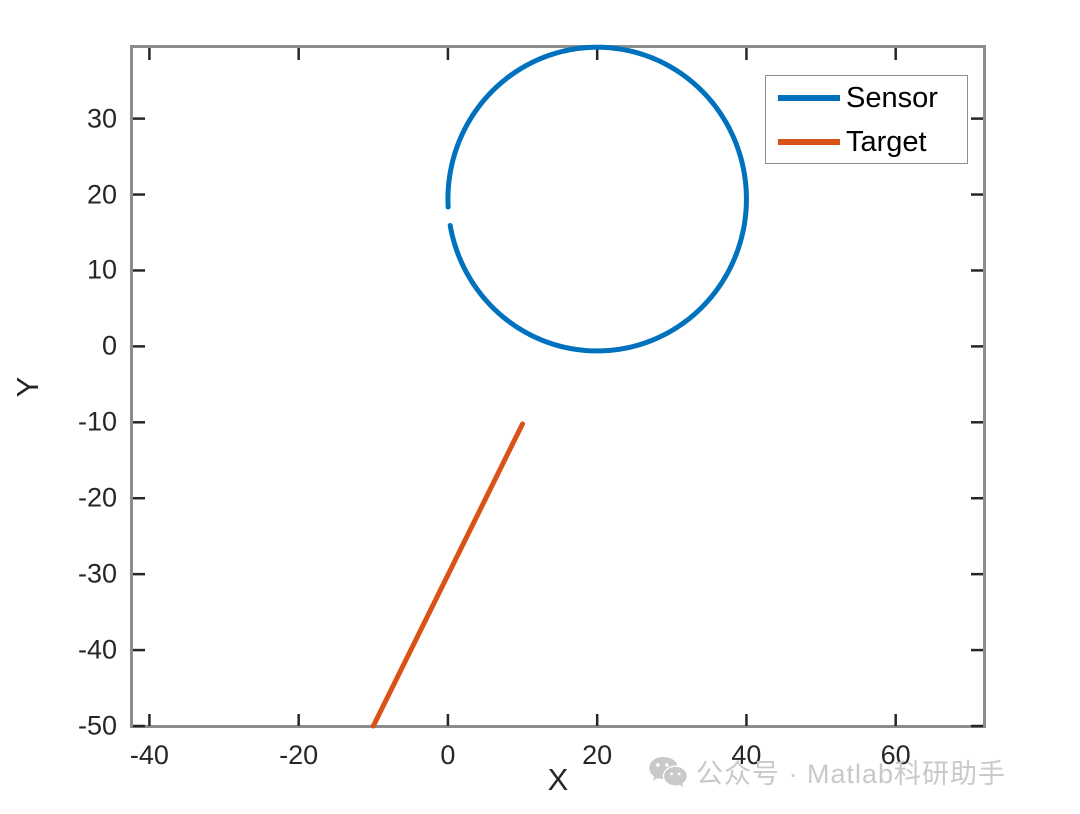  I want to click on y-tick-label: 10, so click(101, 269).